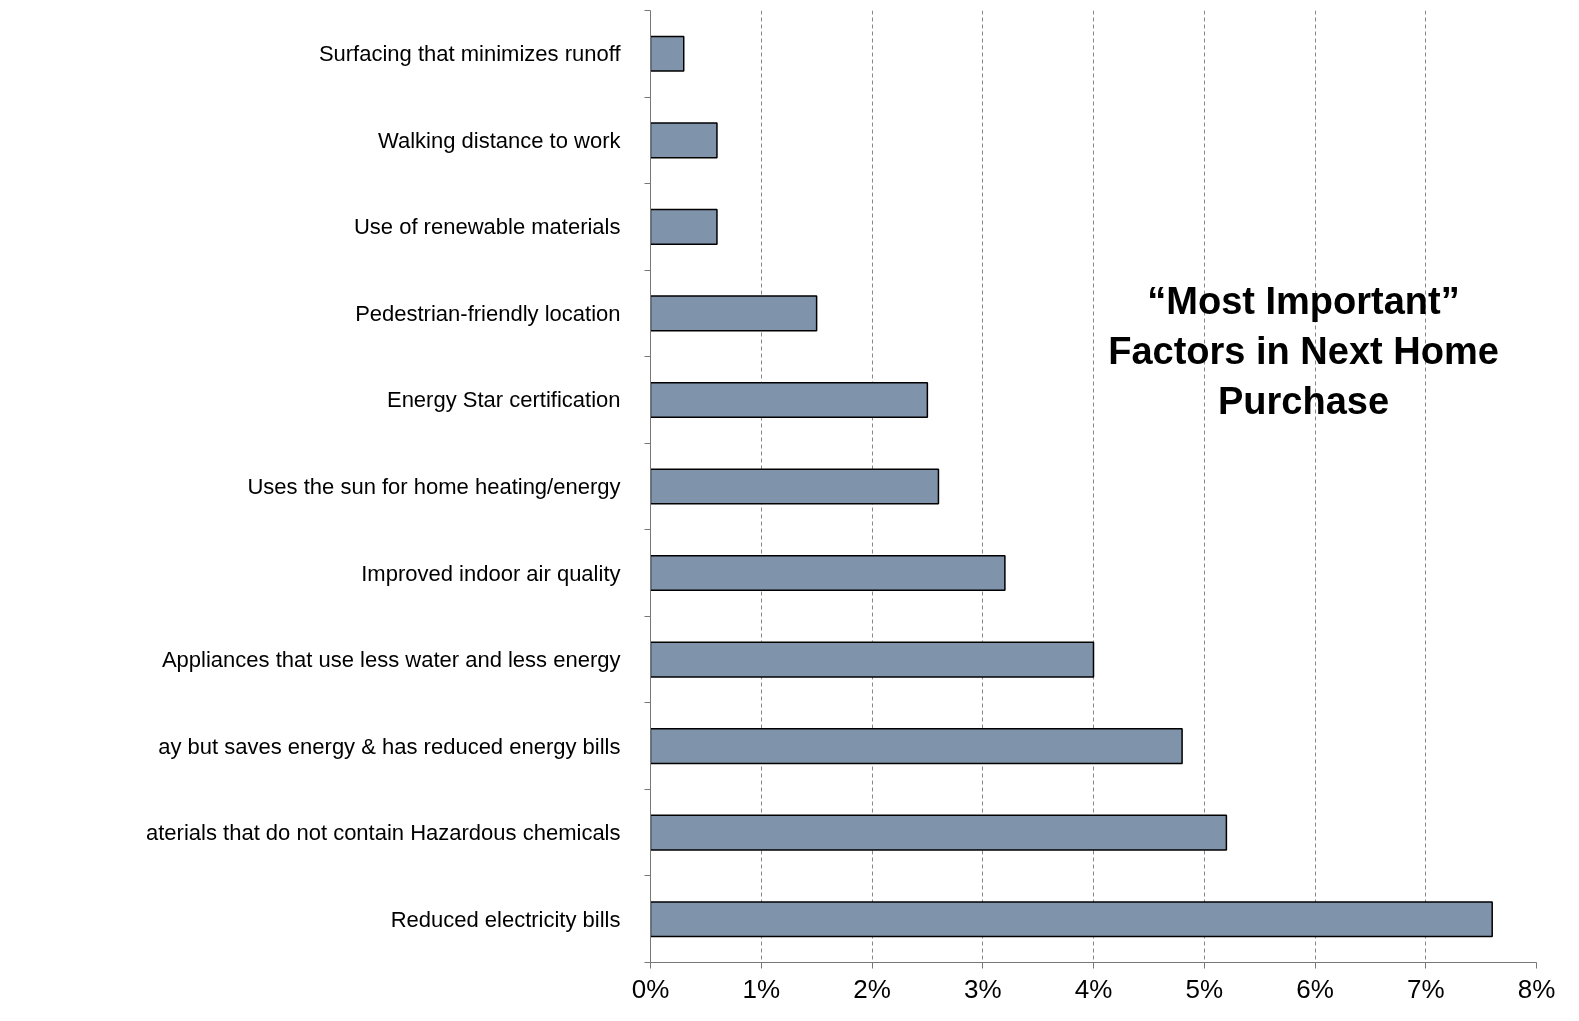  Describe the element at coordinates (1315, 988) in the screenshot. I see `x-tick-label: 6%` at that location.